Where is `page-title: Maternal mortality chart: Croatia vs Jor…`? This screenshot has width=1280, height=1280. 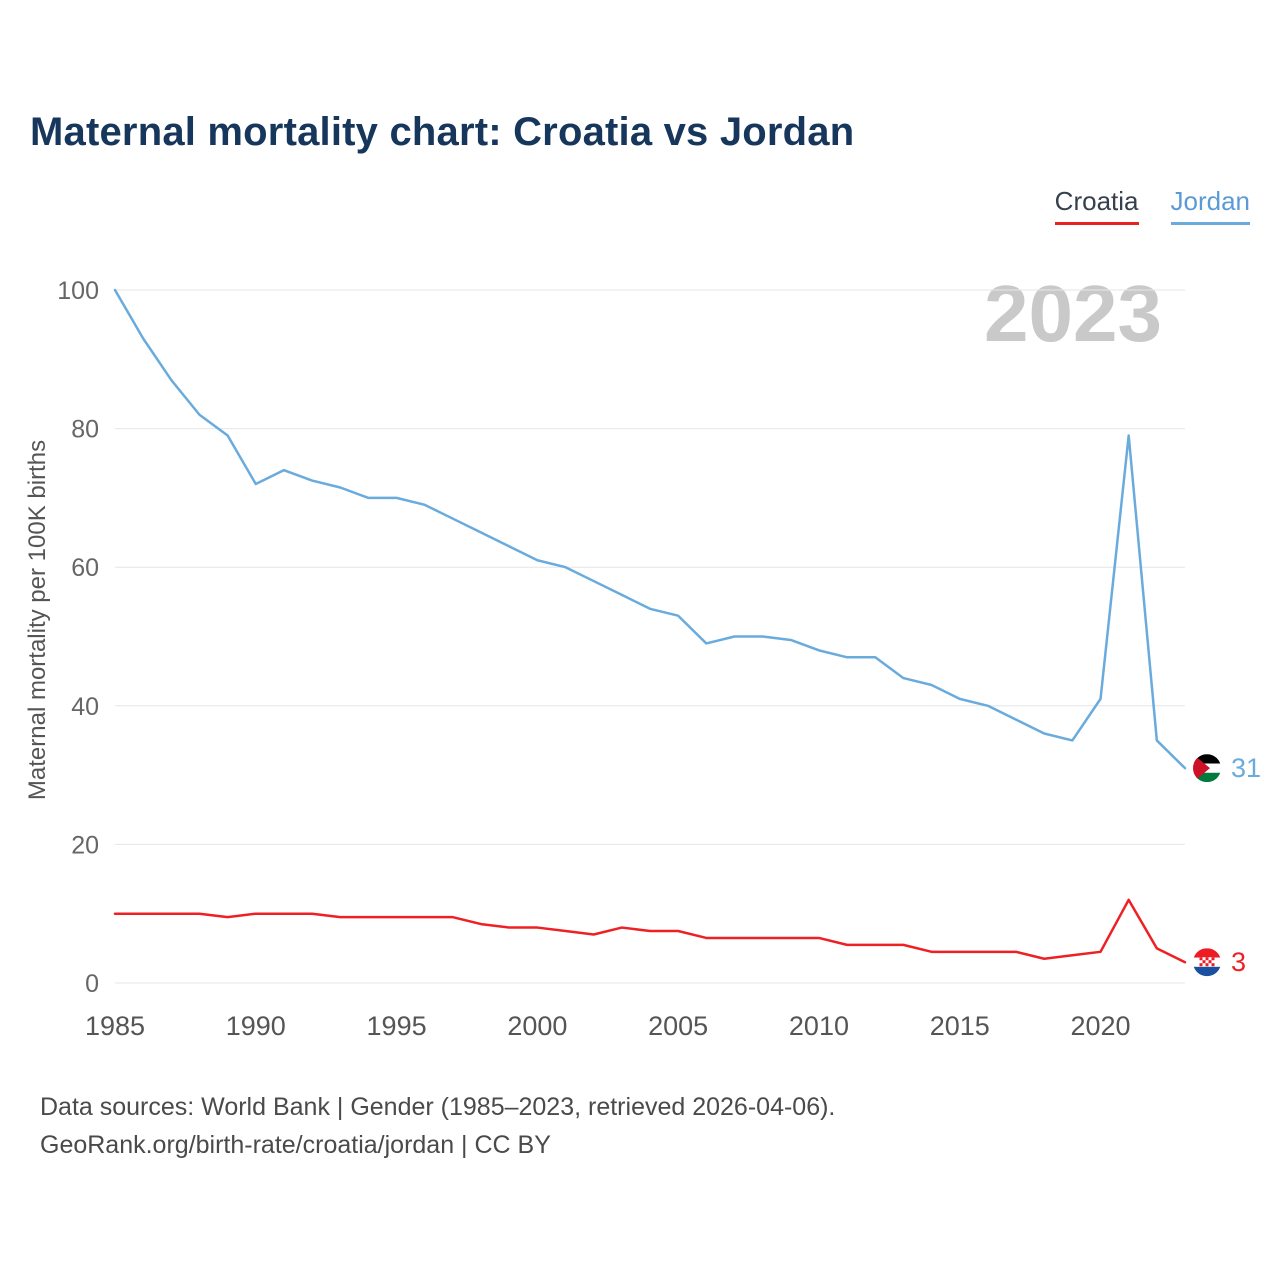
page-title: Maternal mortality chart: Croatia vs Jor… is located at coordinates (442, 132).